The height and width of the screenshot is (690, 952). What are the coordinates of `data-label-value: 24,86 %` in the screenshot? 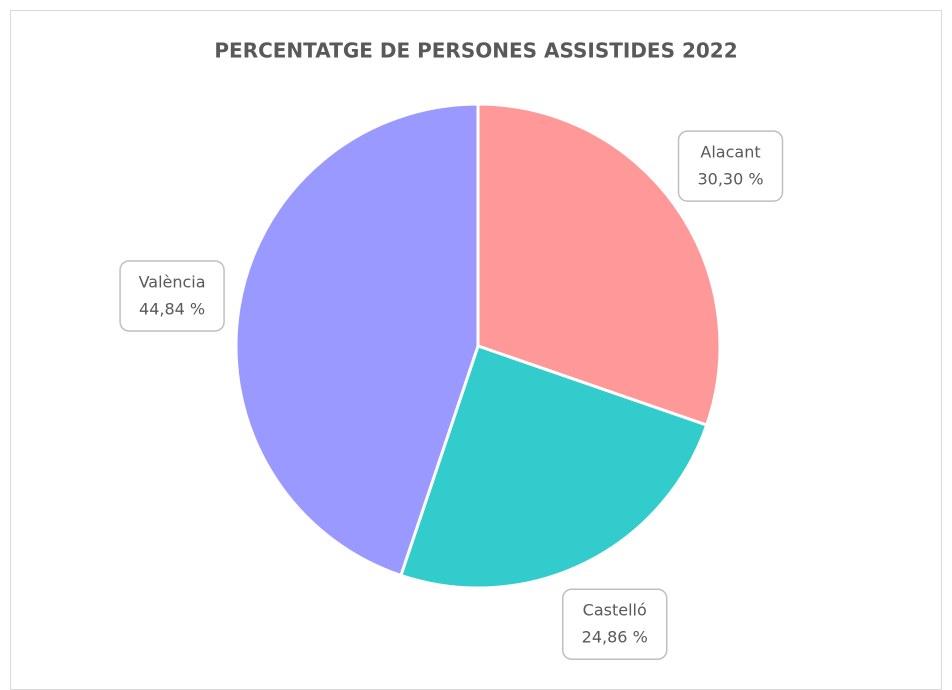 It's located at (615, 637).